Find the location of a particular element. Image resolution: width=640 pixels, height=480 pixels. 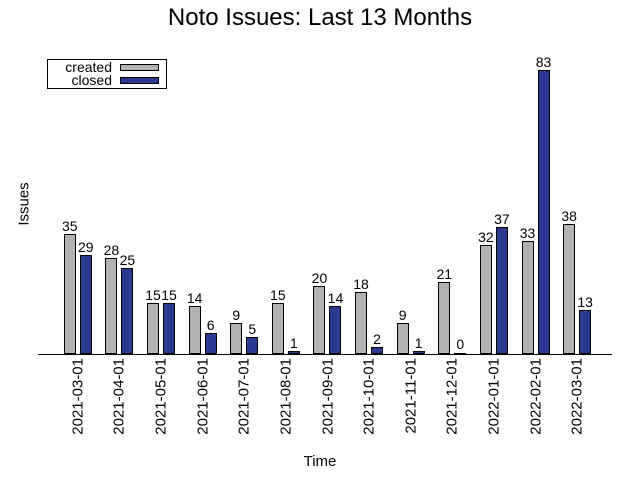

bar-group: 18 2 is located at coordinates (369, 199).